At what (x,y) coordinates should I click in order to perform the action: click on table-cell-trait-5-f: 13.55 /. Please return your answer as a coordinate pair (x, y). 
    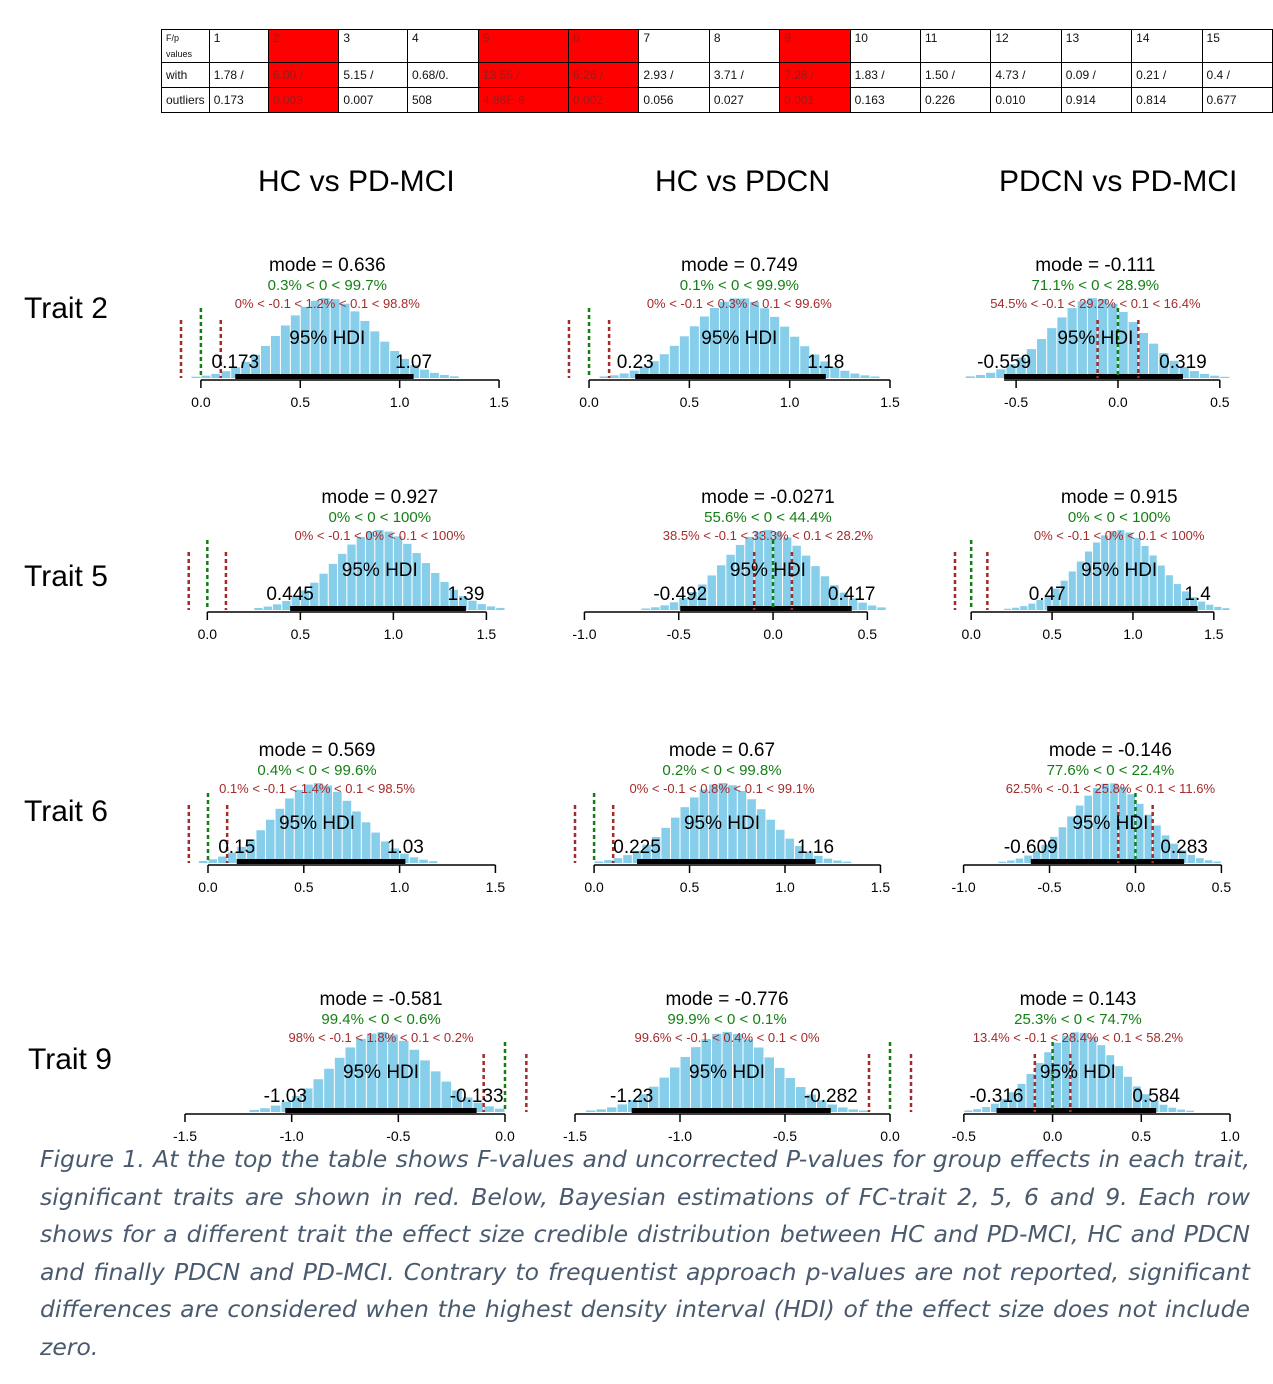
    Looking at the image, I should click on (523, 75).